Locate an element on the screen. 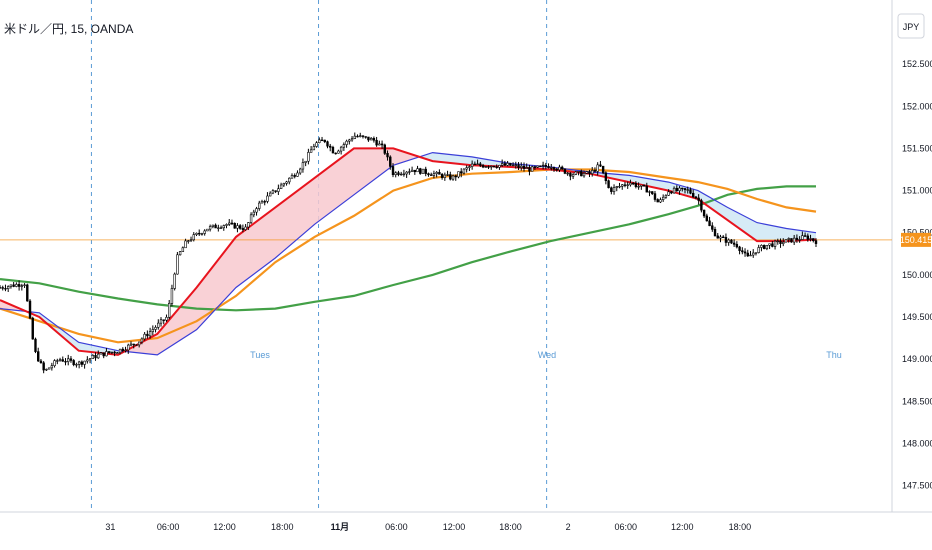 The image size is (932, 550). session-label: Thu is located at coordinates (834, 355).